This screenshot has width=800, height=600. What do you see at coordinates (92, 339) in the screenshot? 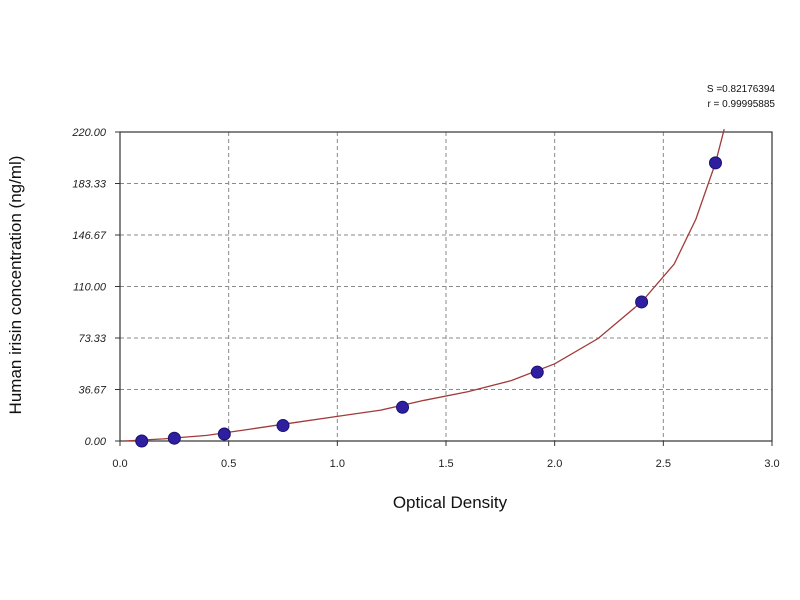
I see `y-tick-label: 73.33` at bounding box center [92, 339].